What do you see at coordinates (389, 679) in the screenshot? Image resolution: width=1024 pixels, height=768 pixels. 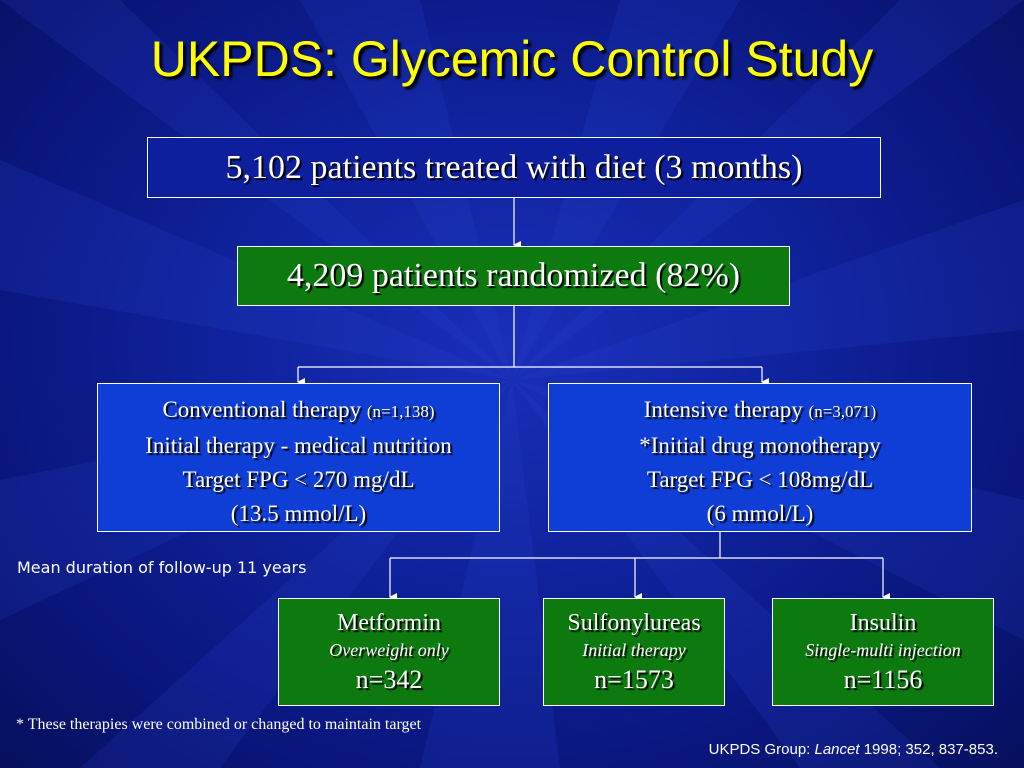 I see `drug-count: n=342` at bounding box center [389, 679].